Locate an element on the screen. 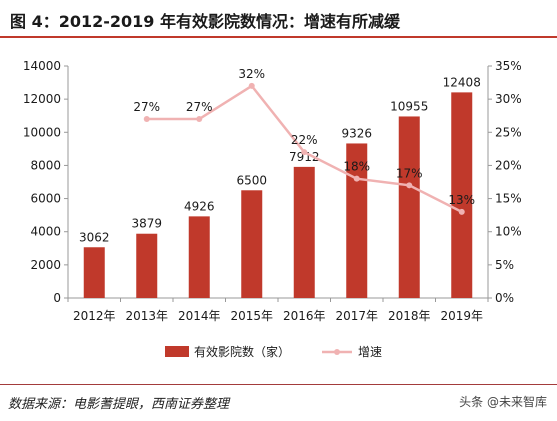  y-left-tick-label: 12000 is located at coordinates (42, 99).